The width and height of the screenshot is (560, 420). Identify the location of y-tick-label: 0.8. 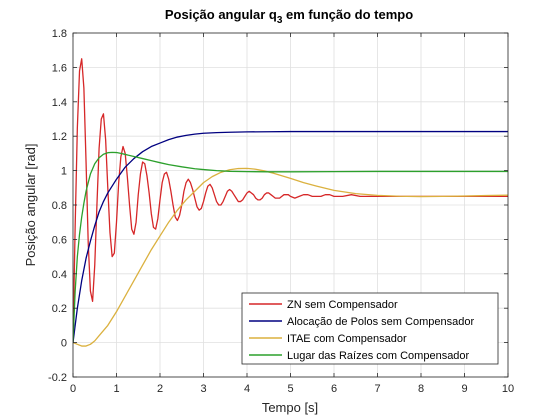
(59, 206).